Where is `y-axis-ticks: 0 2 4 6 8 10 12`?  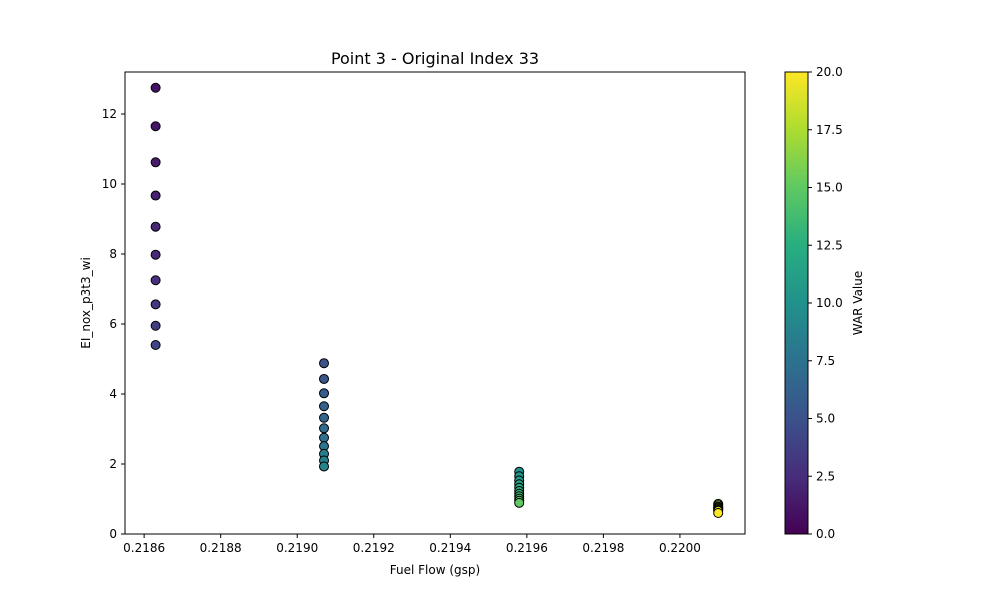
y-axis-ticks: 0 2 4 6 8 10 12 is located at coordinates (113, 324).